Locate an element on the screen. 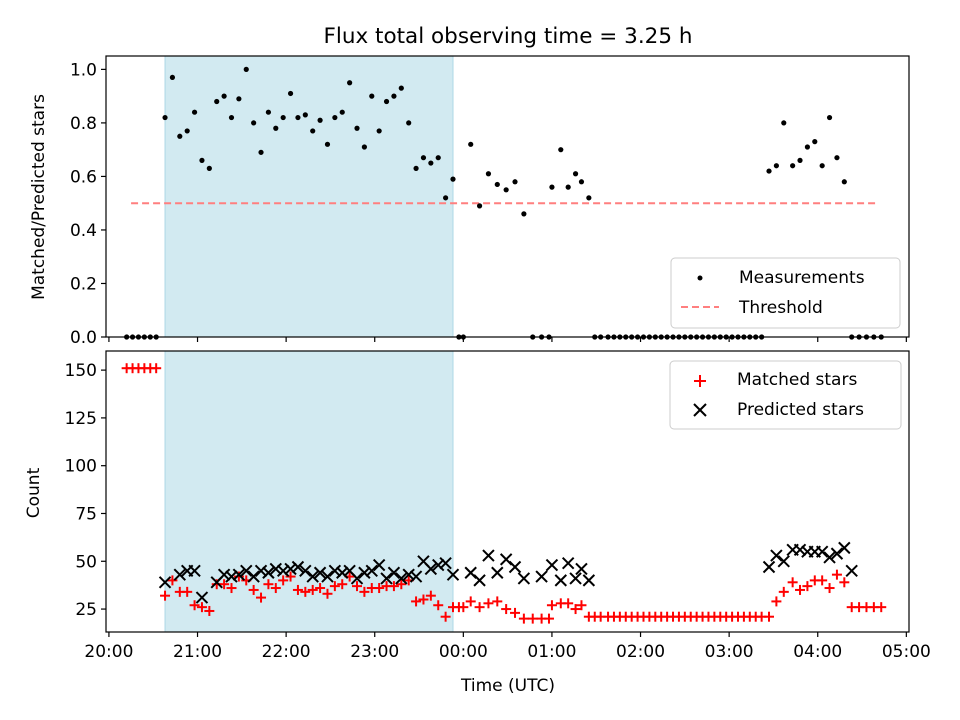 The width and height of the screenshot is (960, 720). x-tick-label: 22:00 is located at coordinates (286, 652).